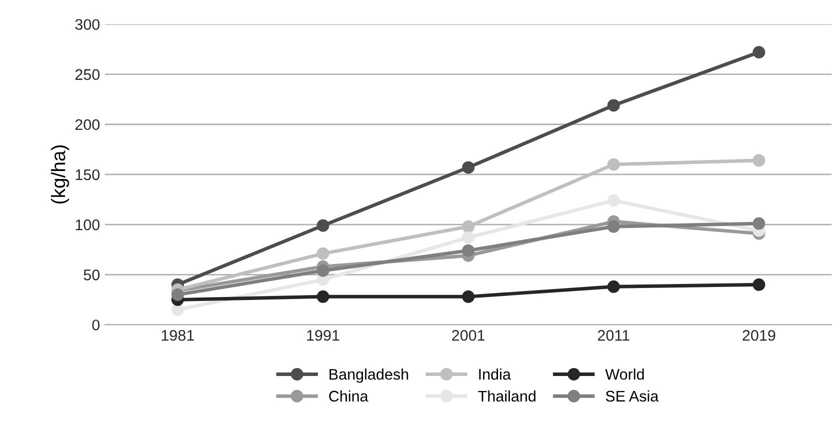  Describe the element at coordinates (87, 74) in the screenshot. I see `y-tick-label: 250` at that location.